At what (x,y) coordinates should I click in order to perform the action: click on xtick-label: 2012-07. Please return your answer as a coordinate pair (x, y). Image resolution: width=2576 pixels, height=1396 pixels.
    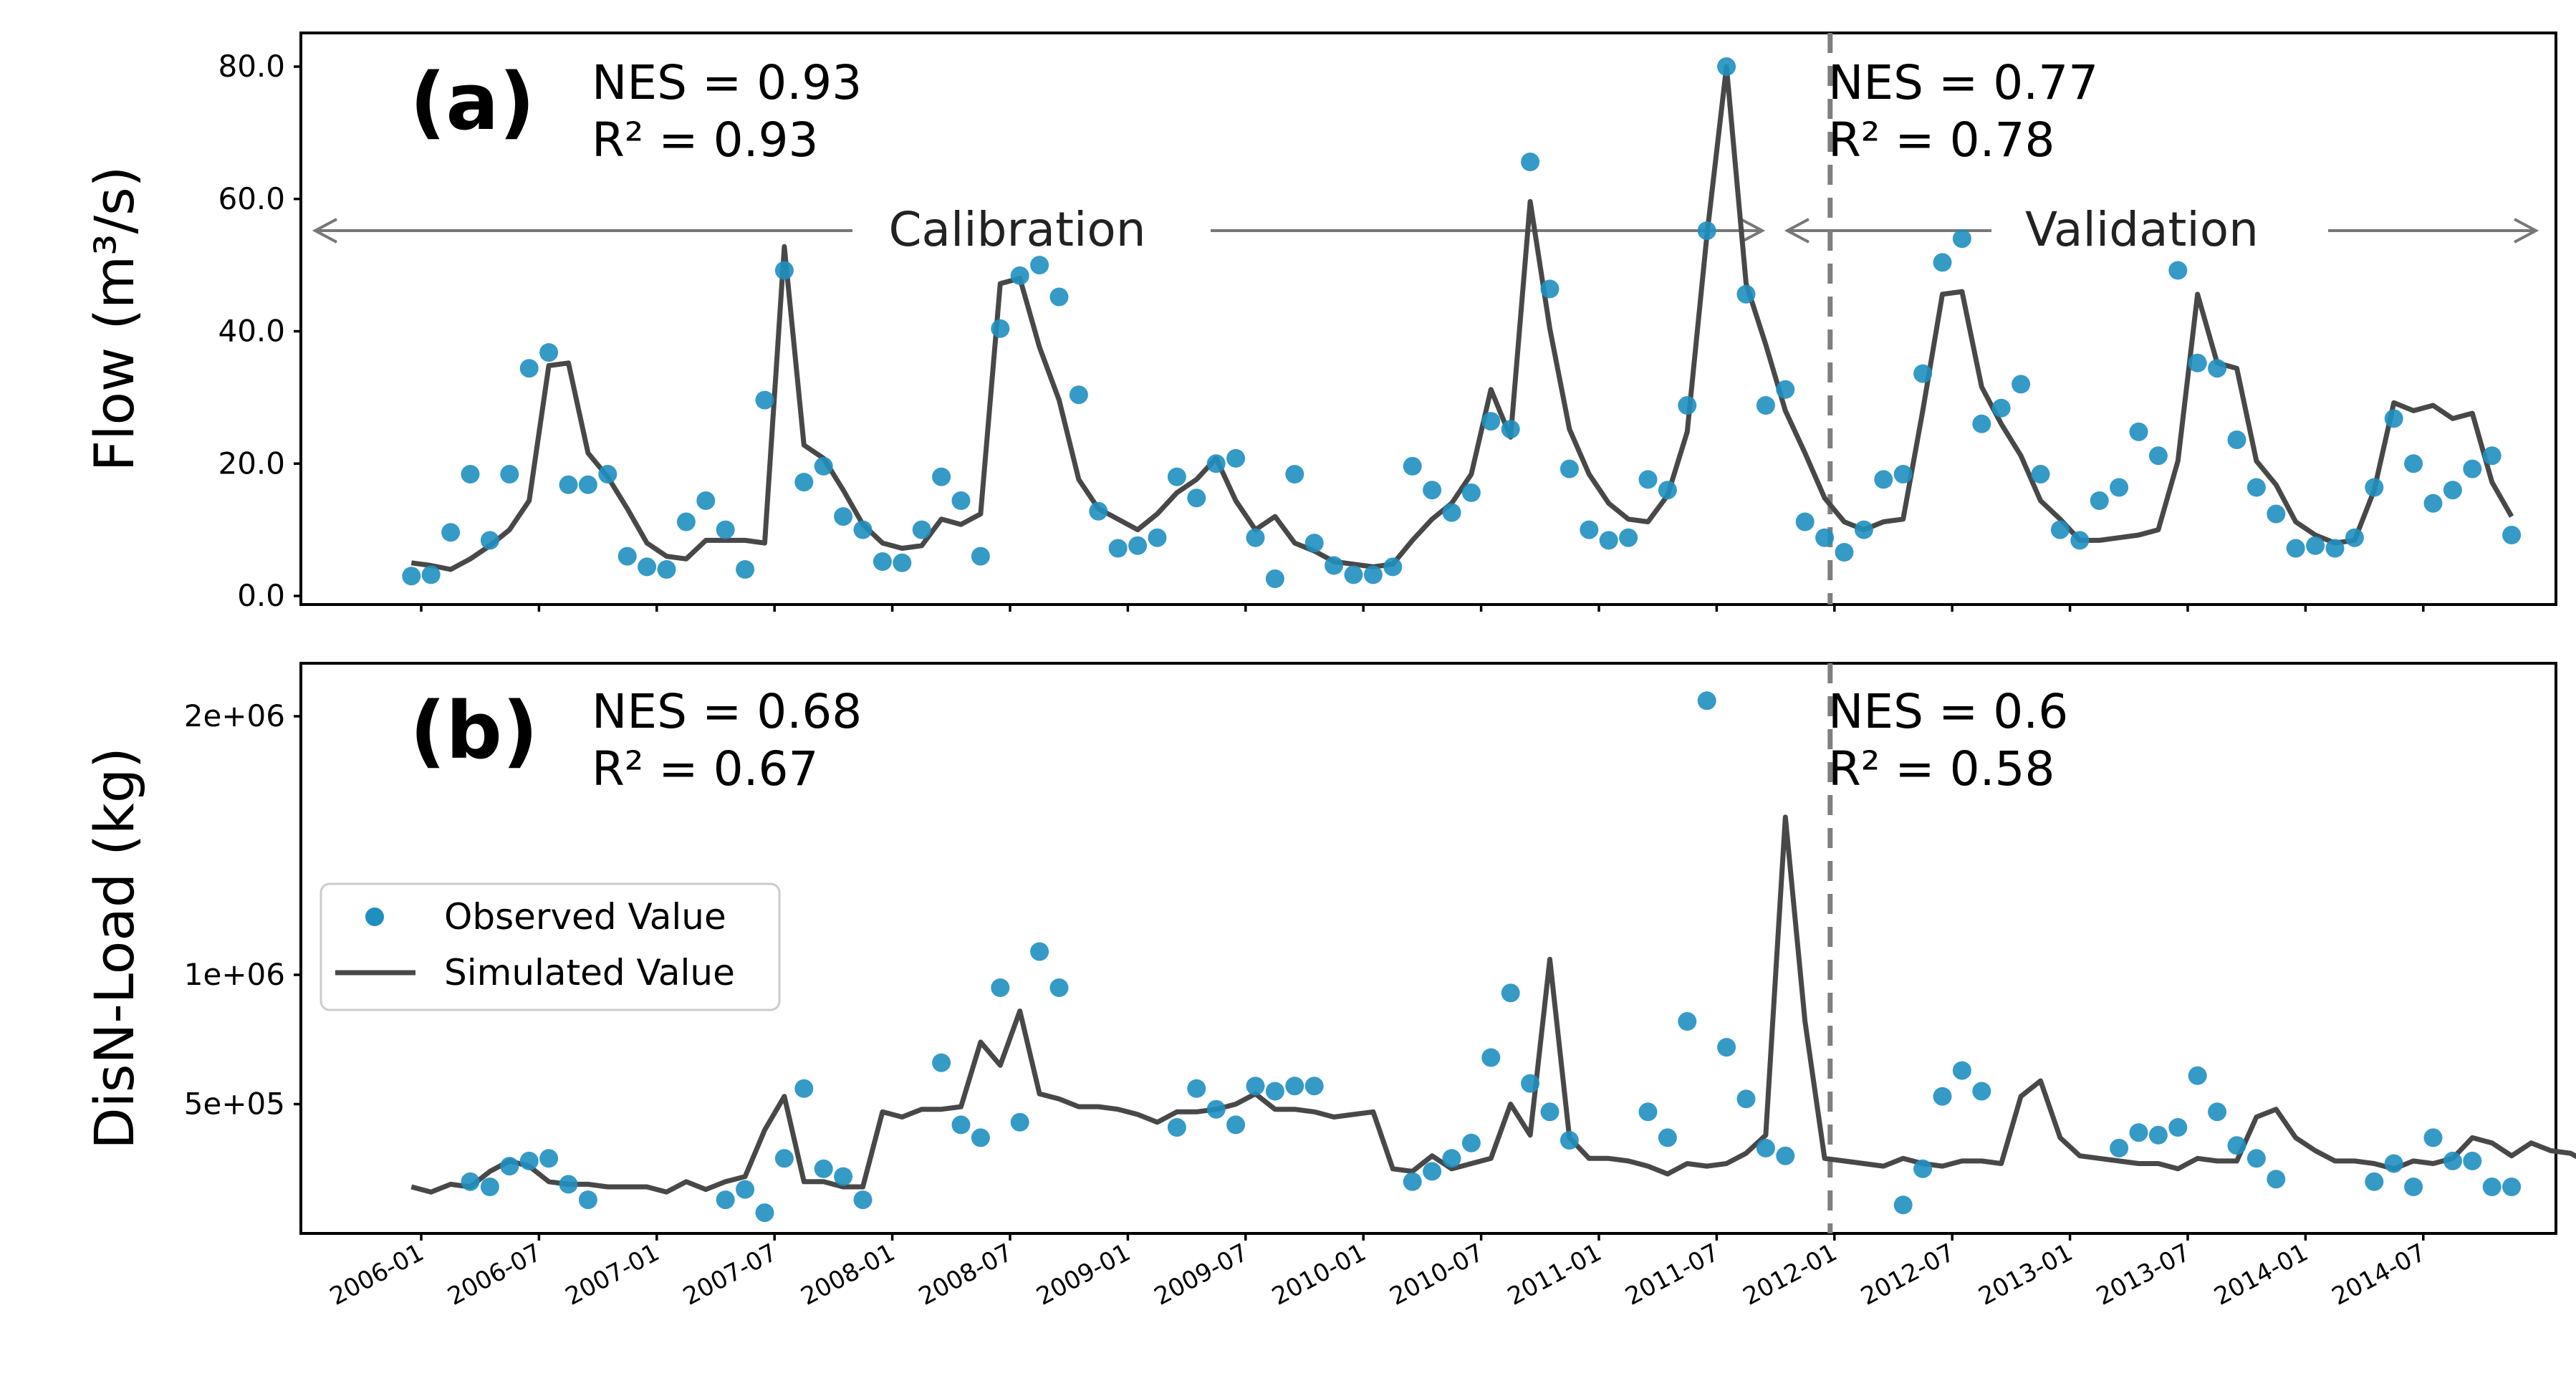
    Looking at the image, I should click on (1908, 1274).